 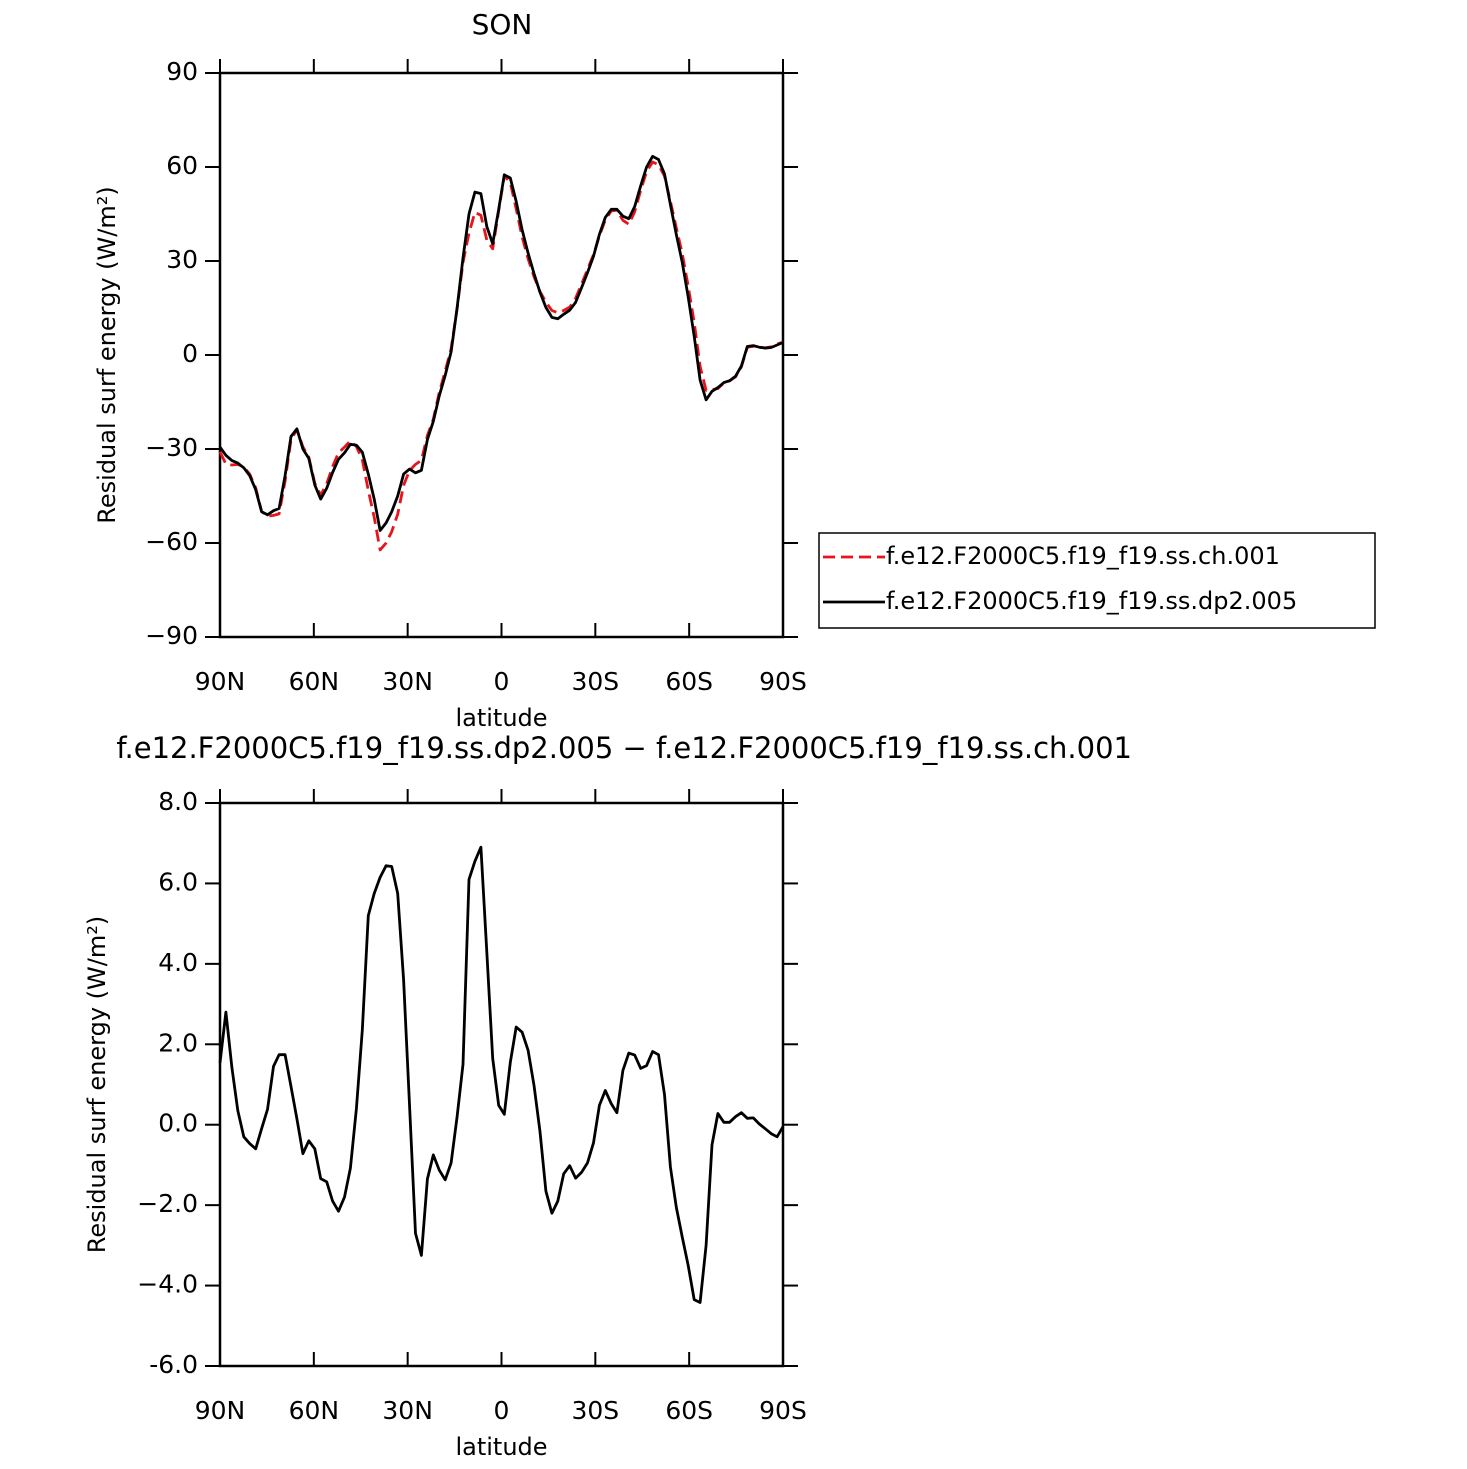 I want to click on legend-label: f.e12.F2000C5.f19_f19.ss.ch.001, so click(x=1083, y=556).